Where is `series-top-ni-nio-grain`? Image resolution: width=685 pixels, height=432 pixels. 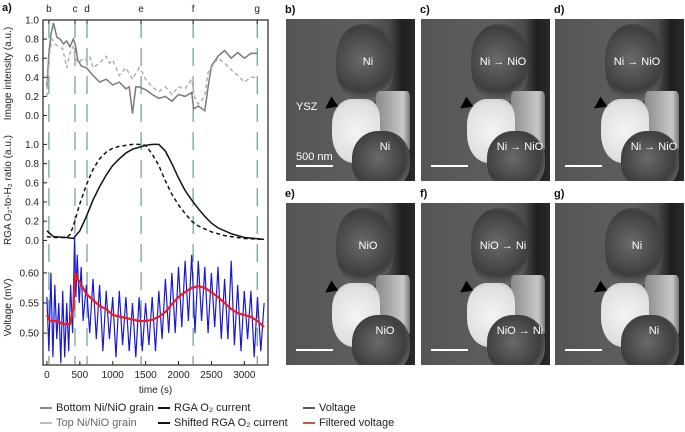 series-top-ni-nio-grain is located at coordinates (152, 71).